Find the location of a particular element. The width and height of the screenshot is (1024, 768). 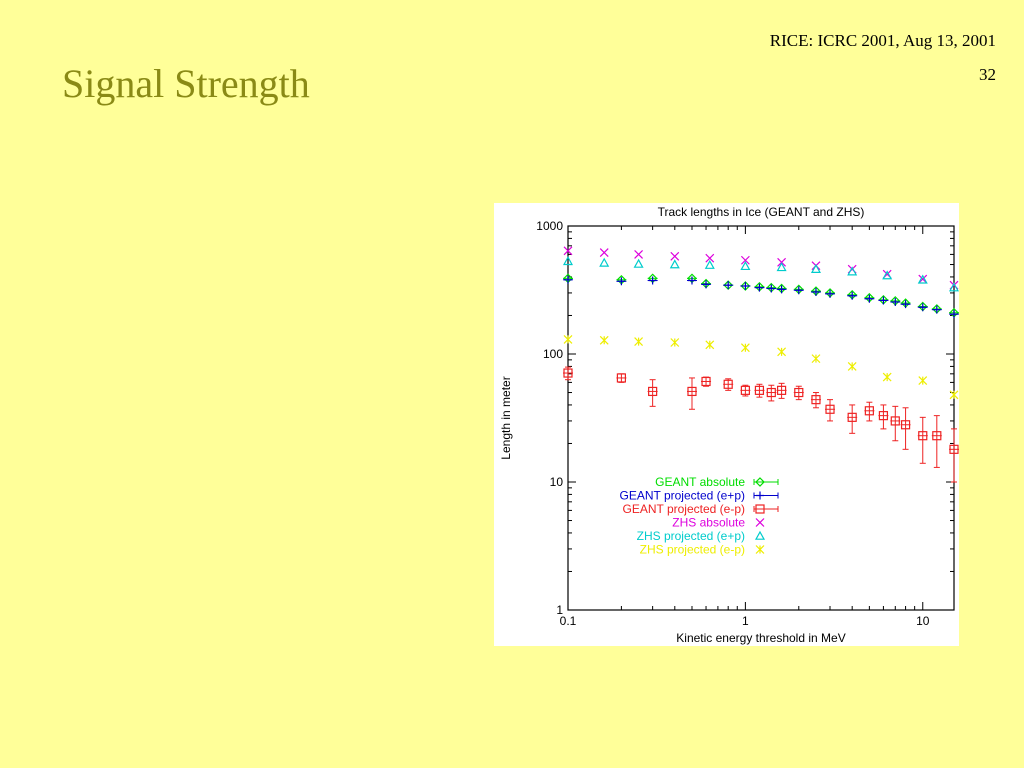

legend-label: GEANT projected (e+p) is located at coordinates (682, 496).